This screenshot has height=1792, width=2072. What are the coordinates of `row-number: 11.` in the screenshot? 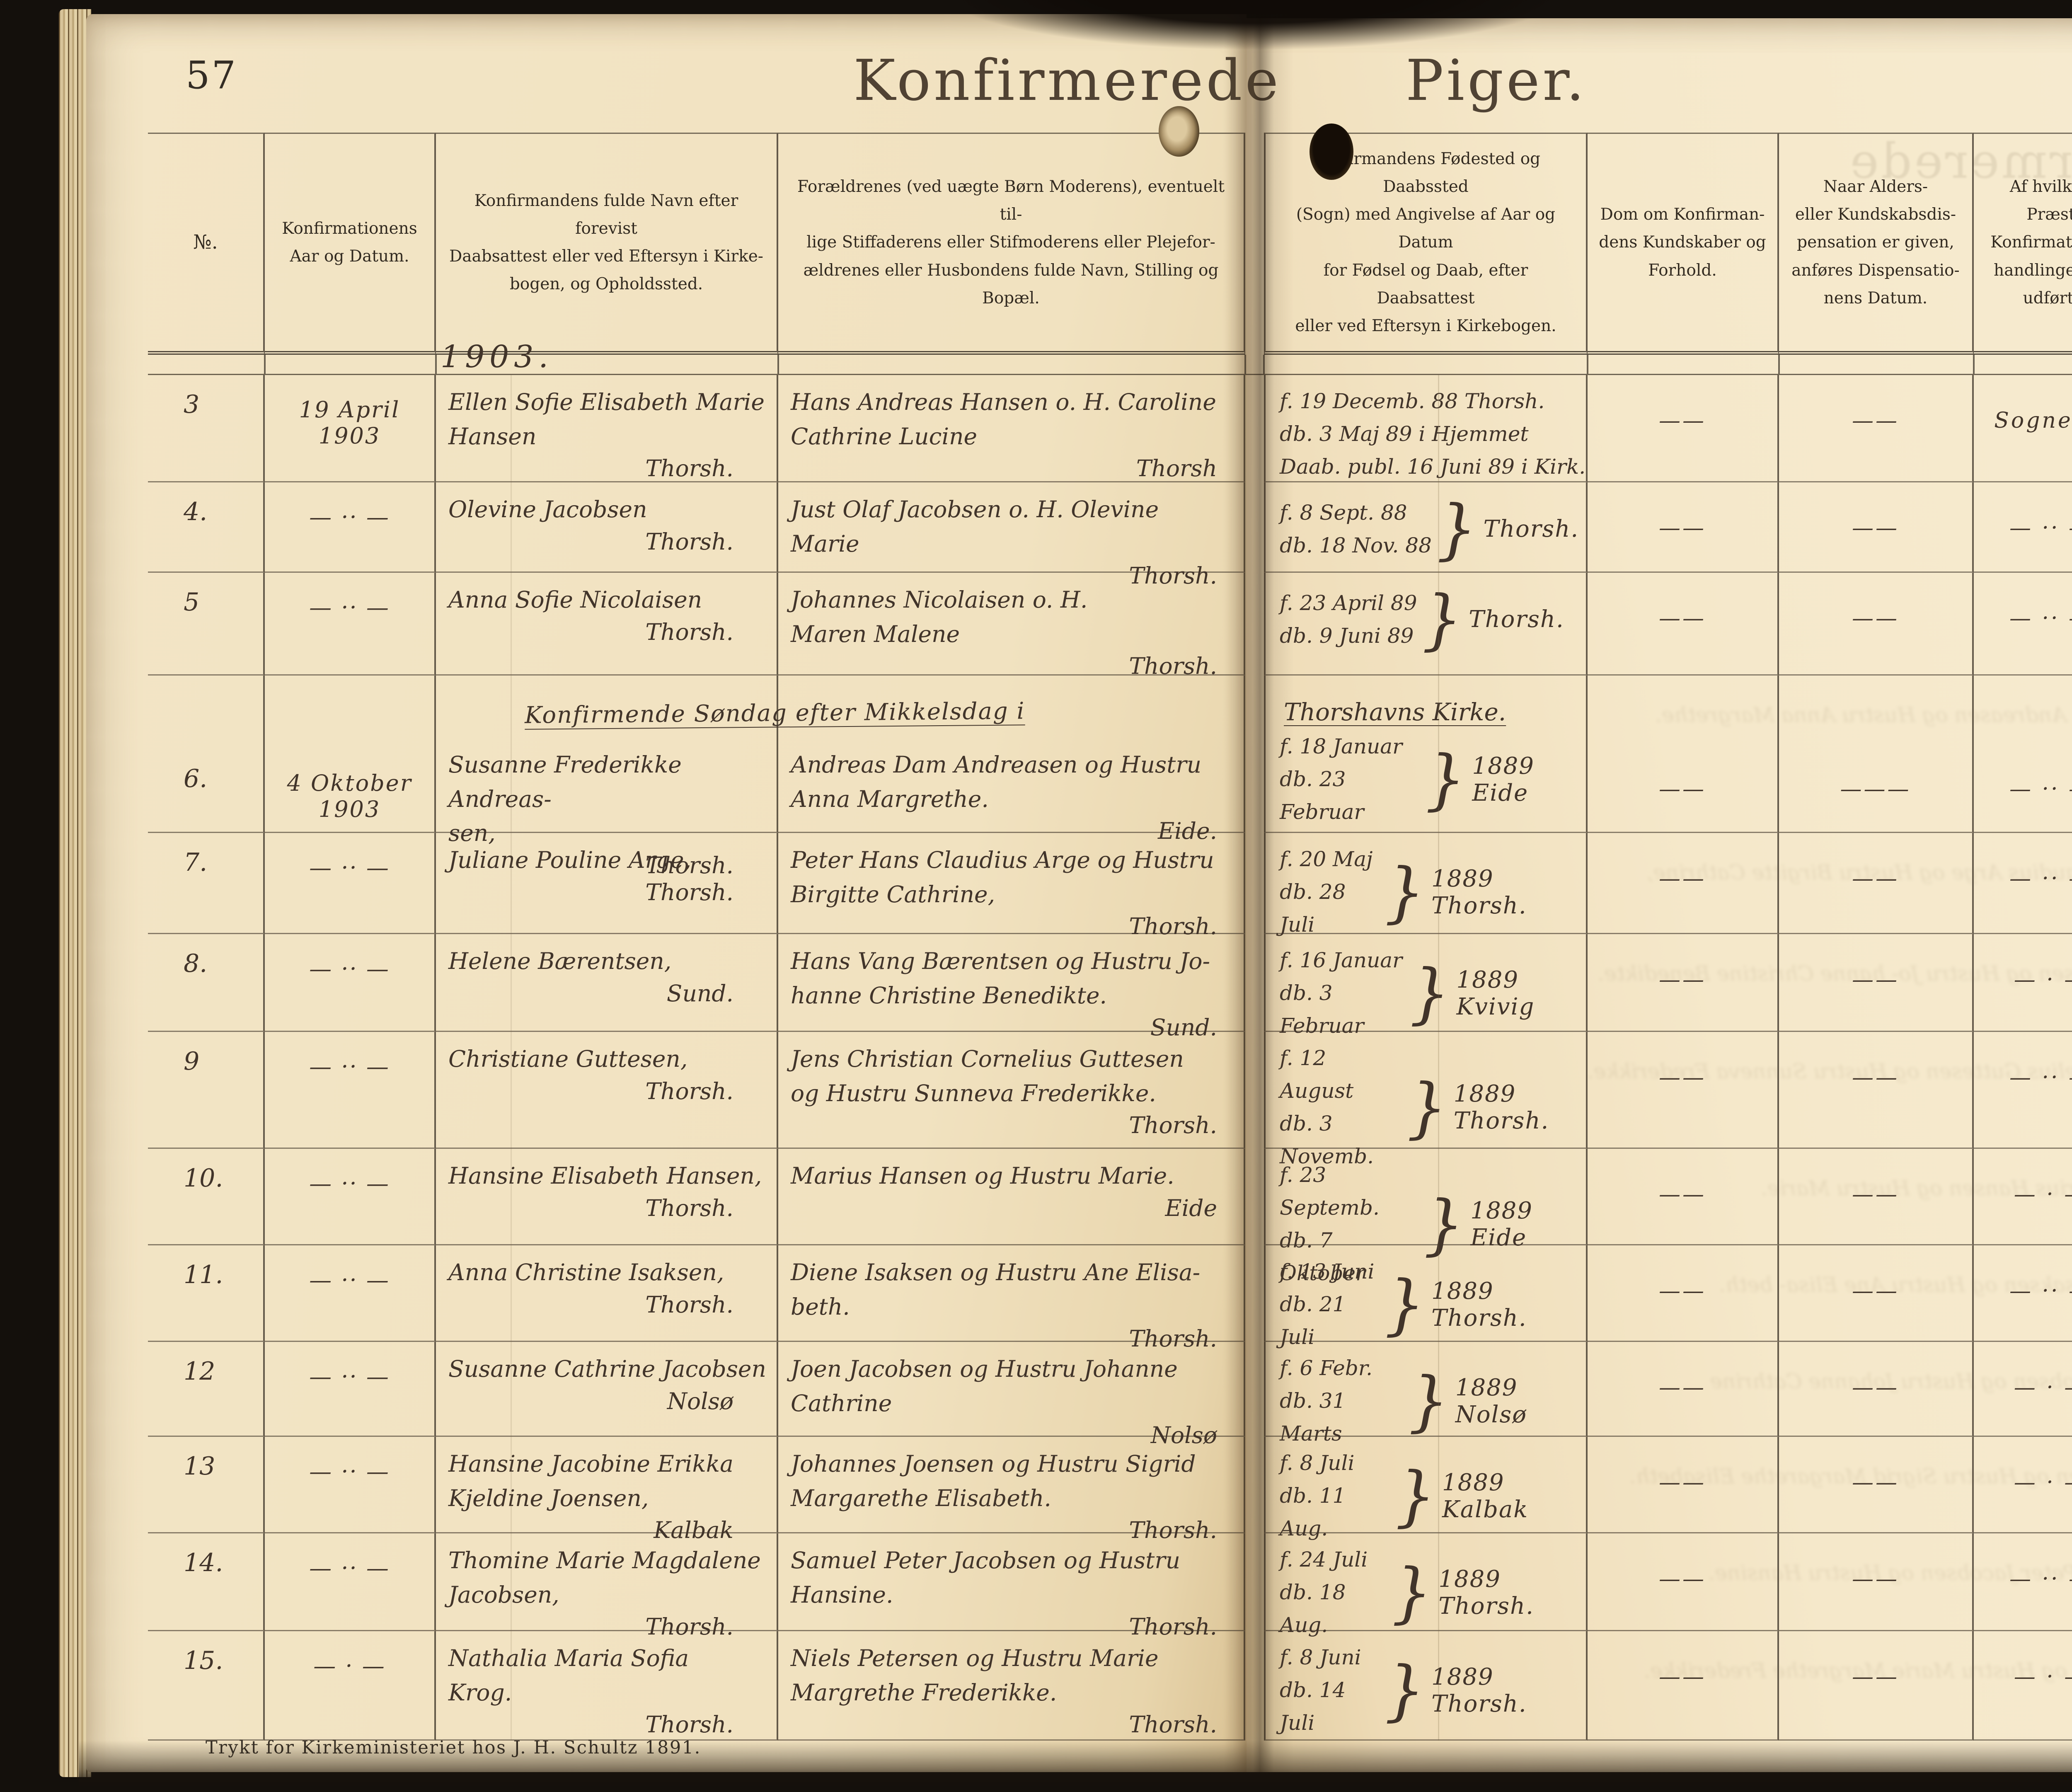 It's located at (206, 1293).